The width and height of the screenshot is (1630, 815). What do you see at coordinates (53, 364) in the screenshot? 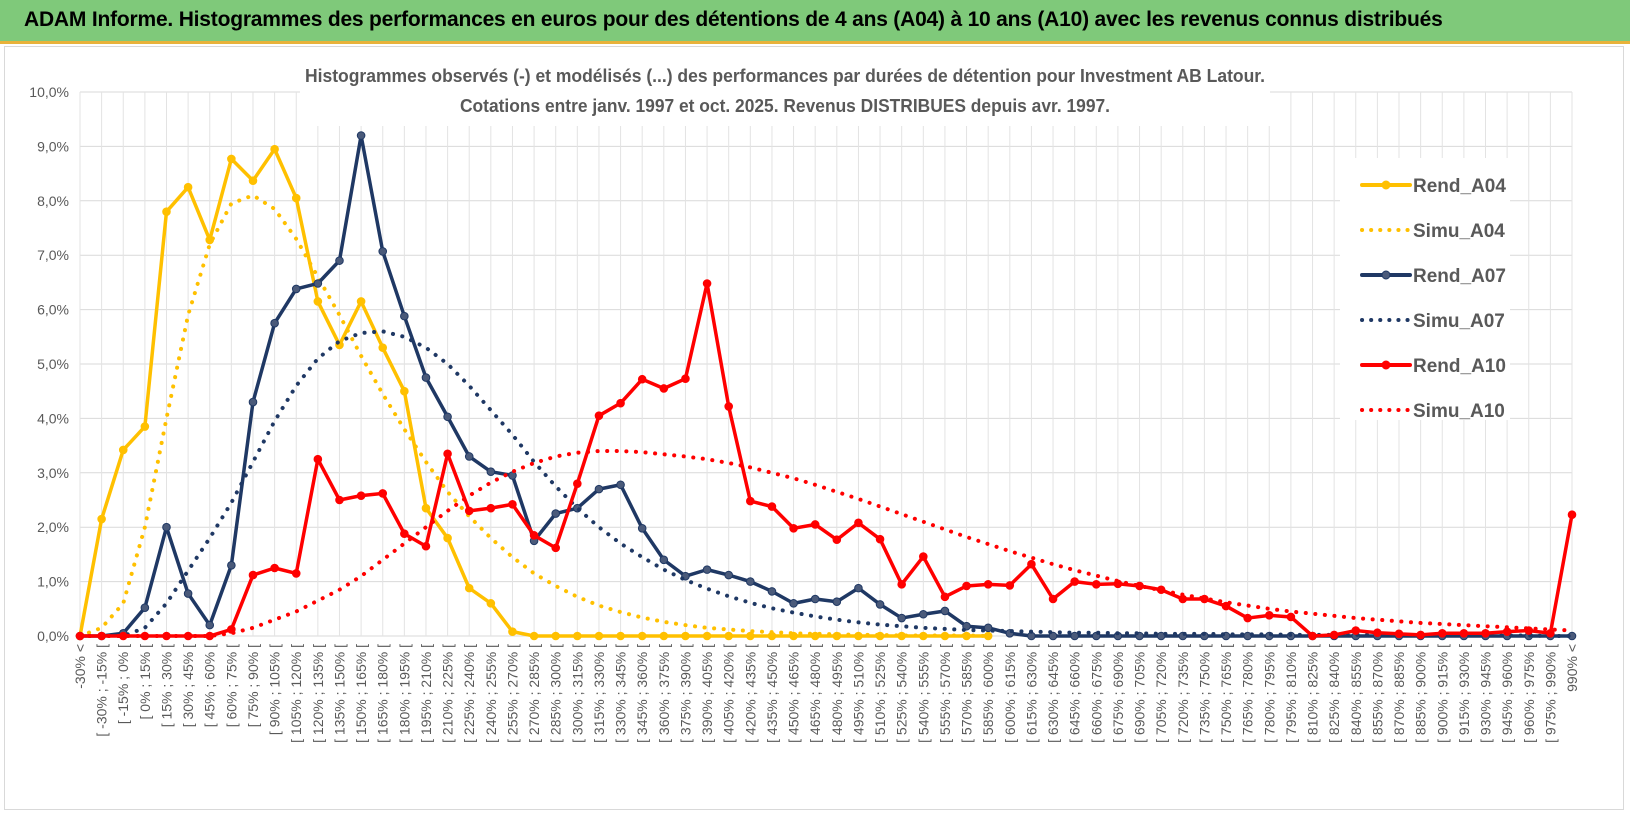
I see `y-tick-label: 5,0%` at bounding box center [53, 364].